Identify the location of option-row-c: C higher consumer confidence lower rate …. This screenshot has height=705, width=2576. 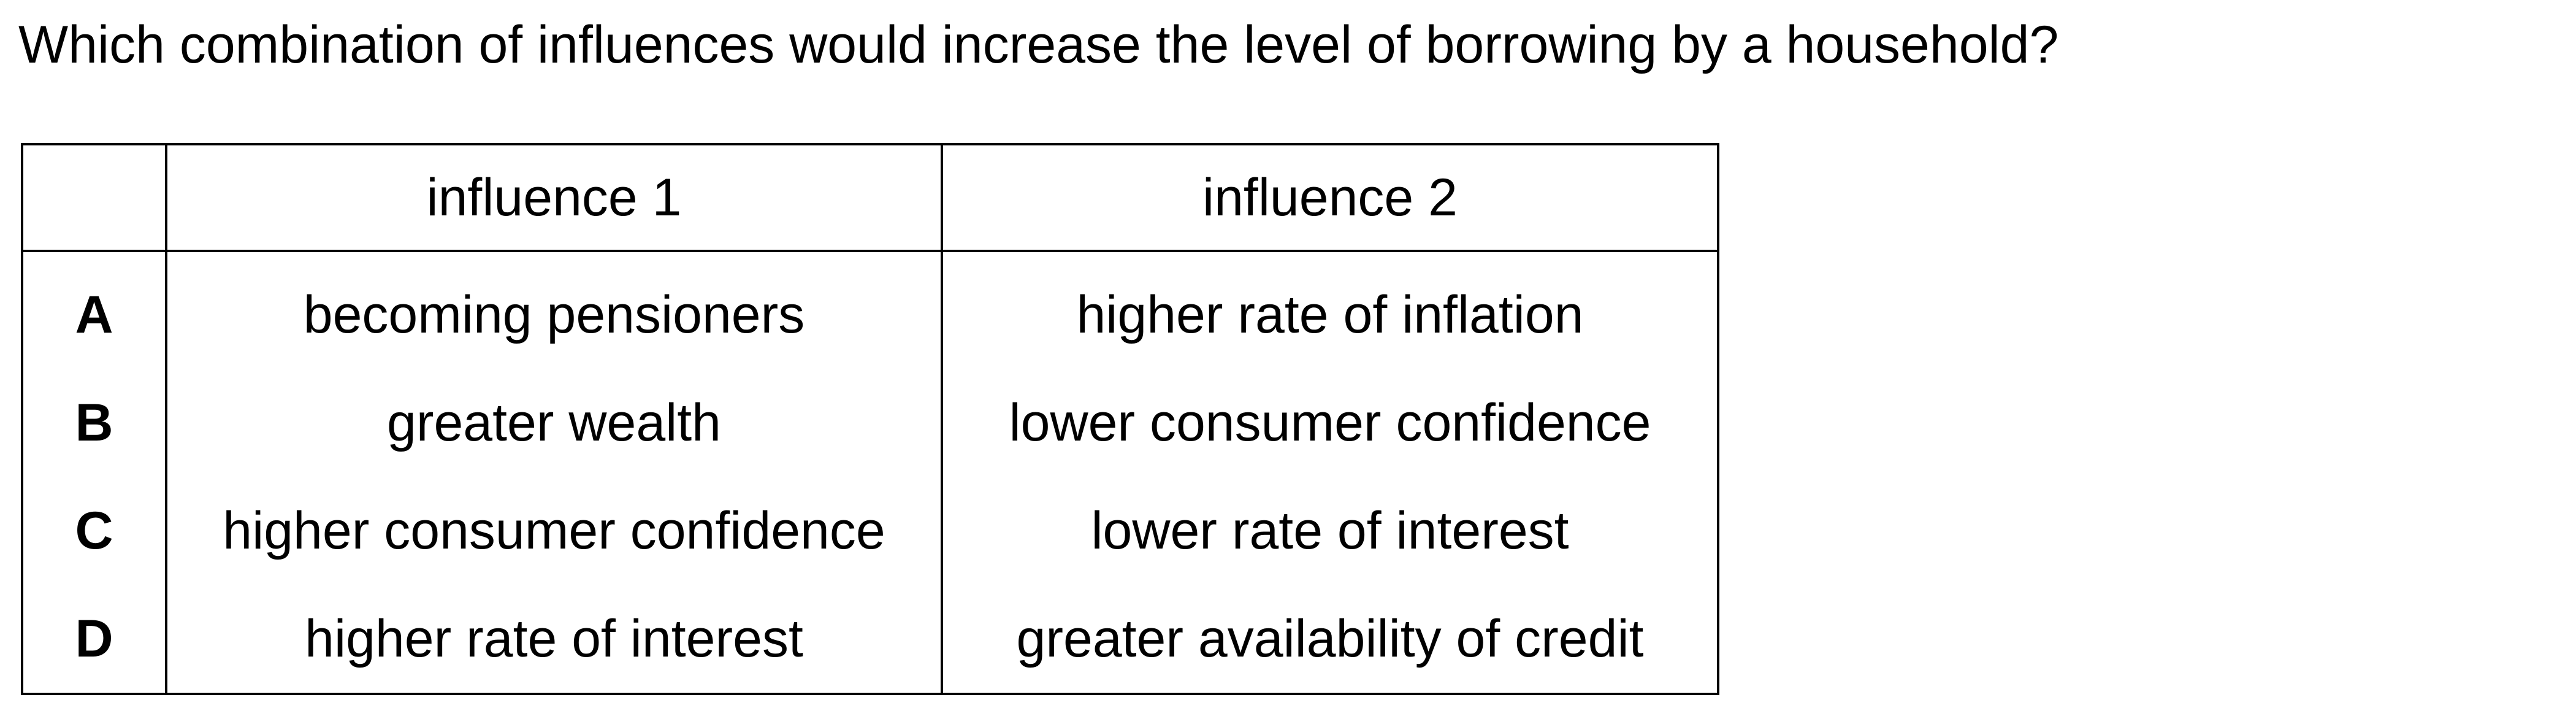
(870, 531).